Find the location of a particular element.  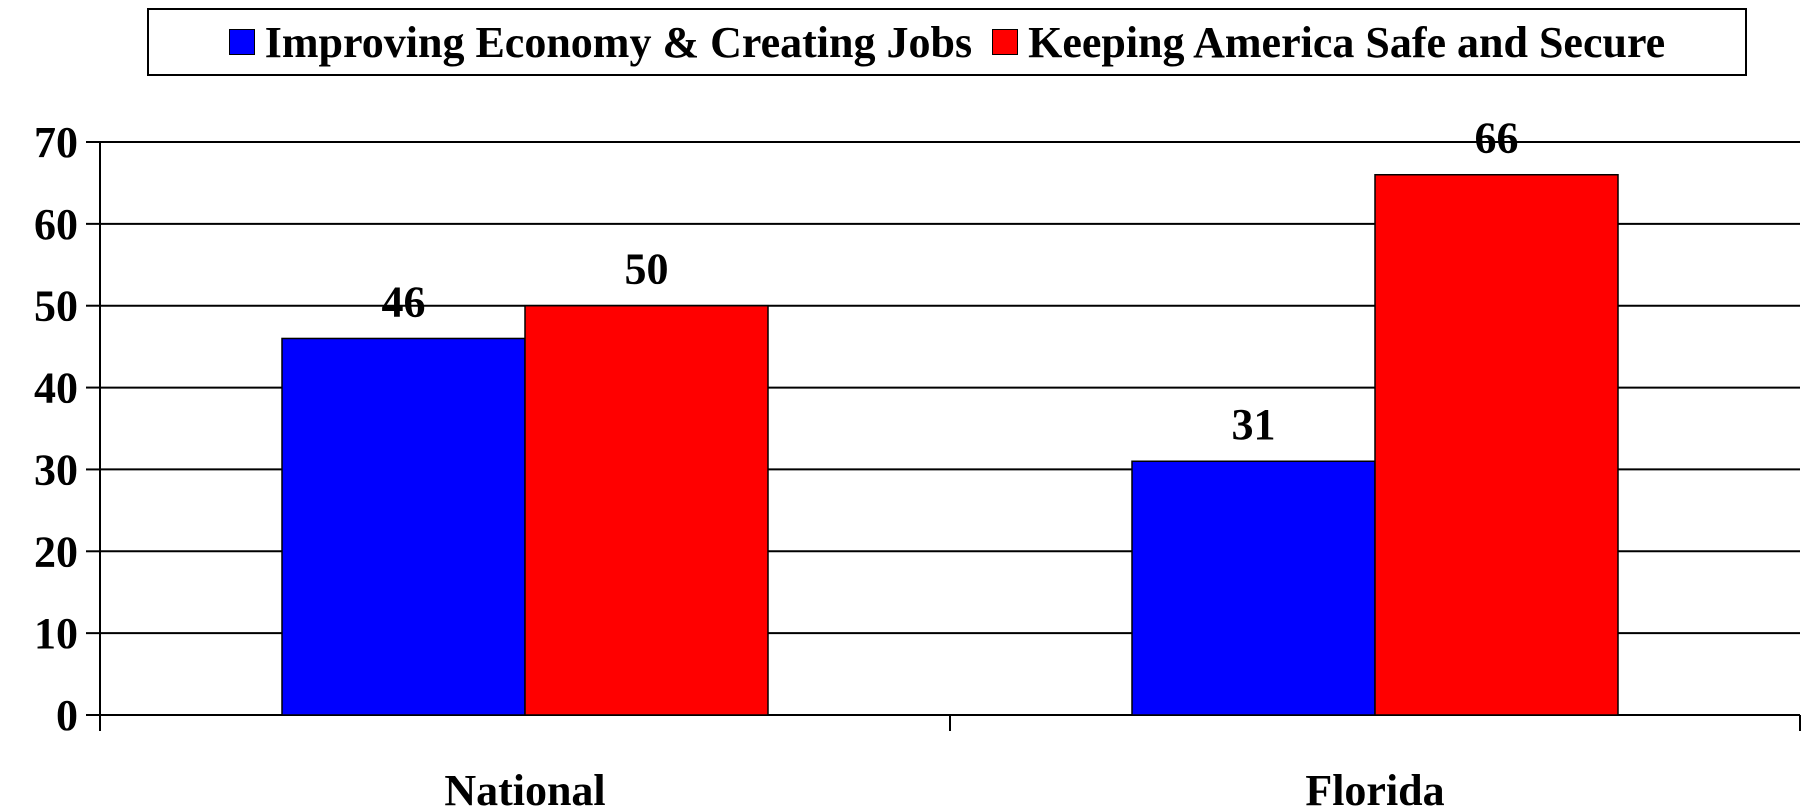

y-tick-label-40: 40 is located at coordinates (56, 388).